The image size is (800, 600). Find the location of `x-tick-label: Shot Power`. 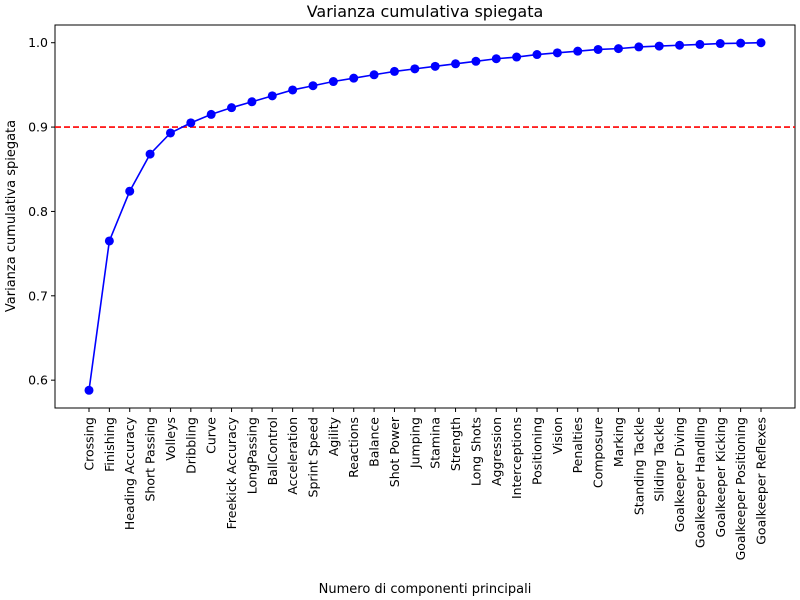

x-tick-label: Shot Power is located at coordinates (394, 451).